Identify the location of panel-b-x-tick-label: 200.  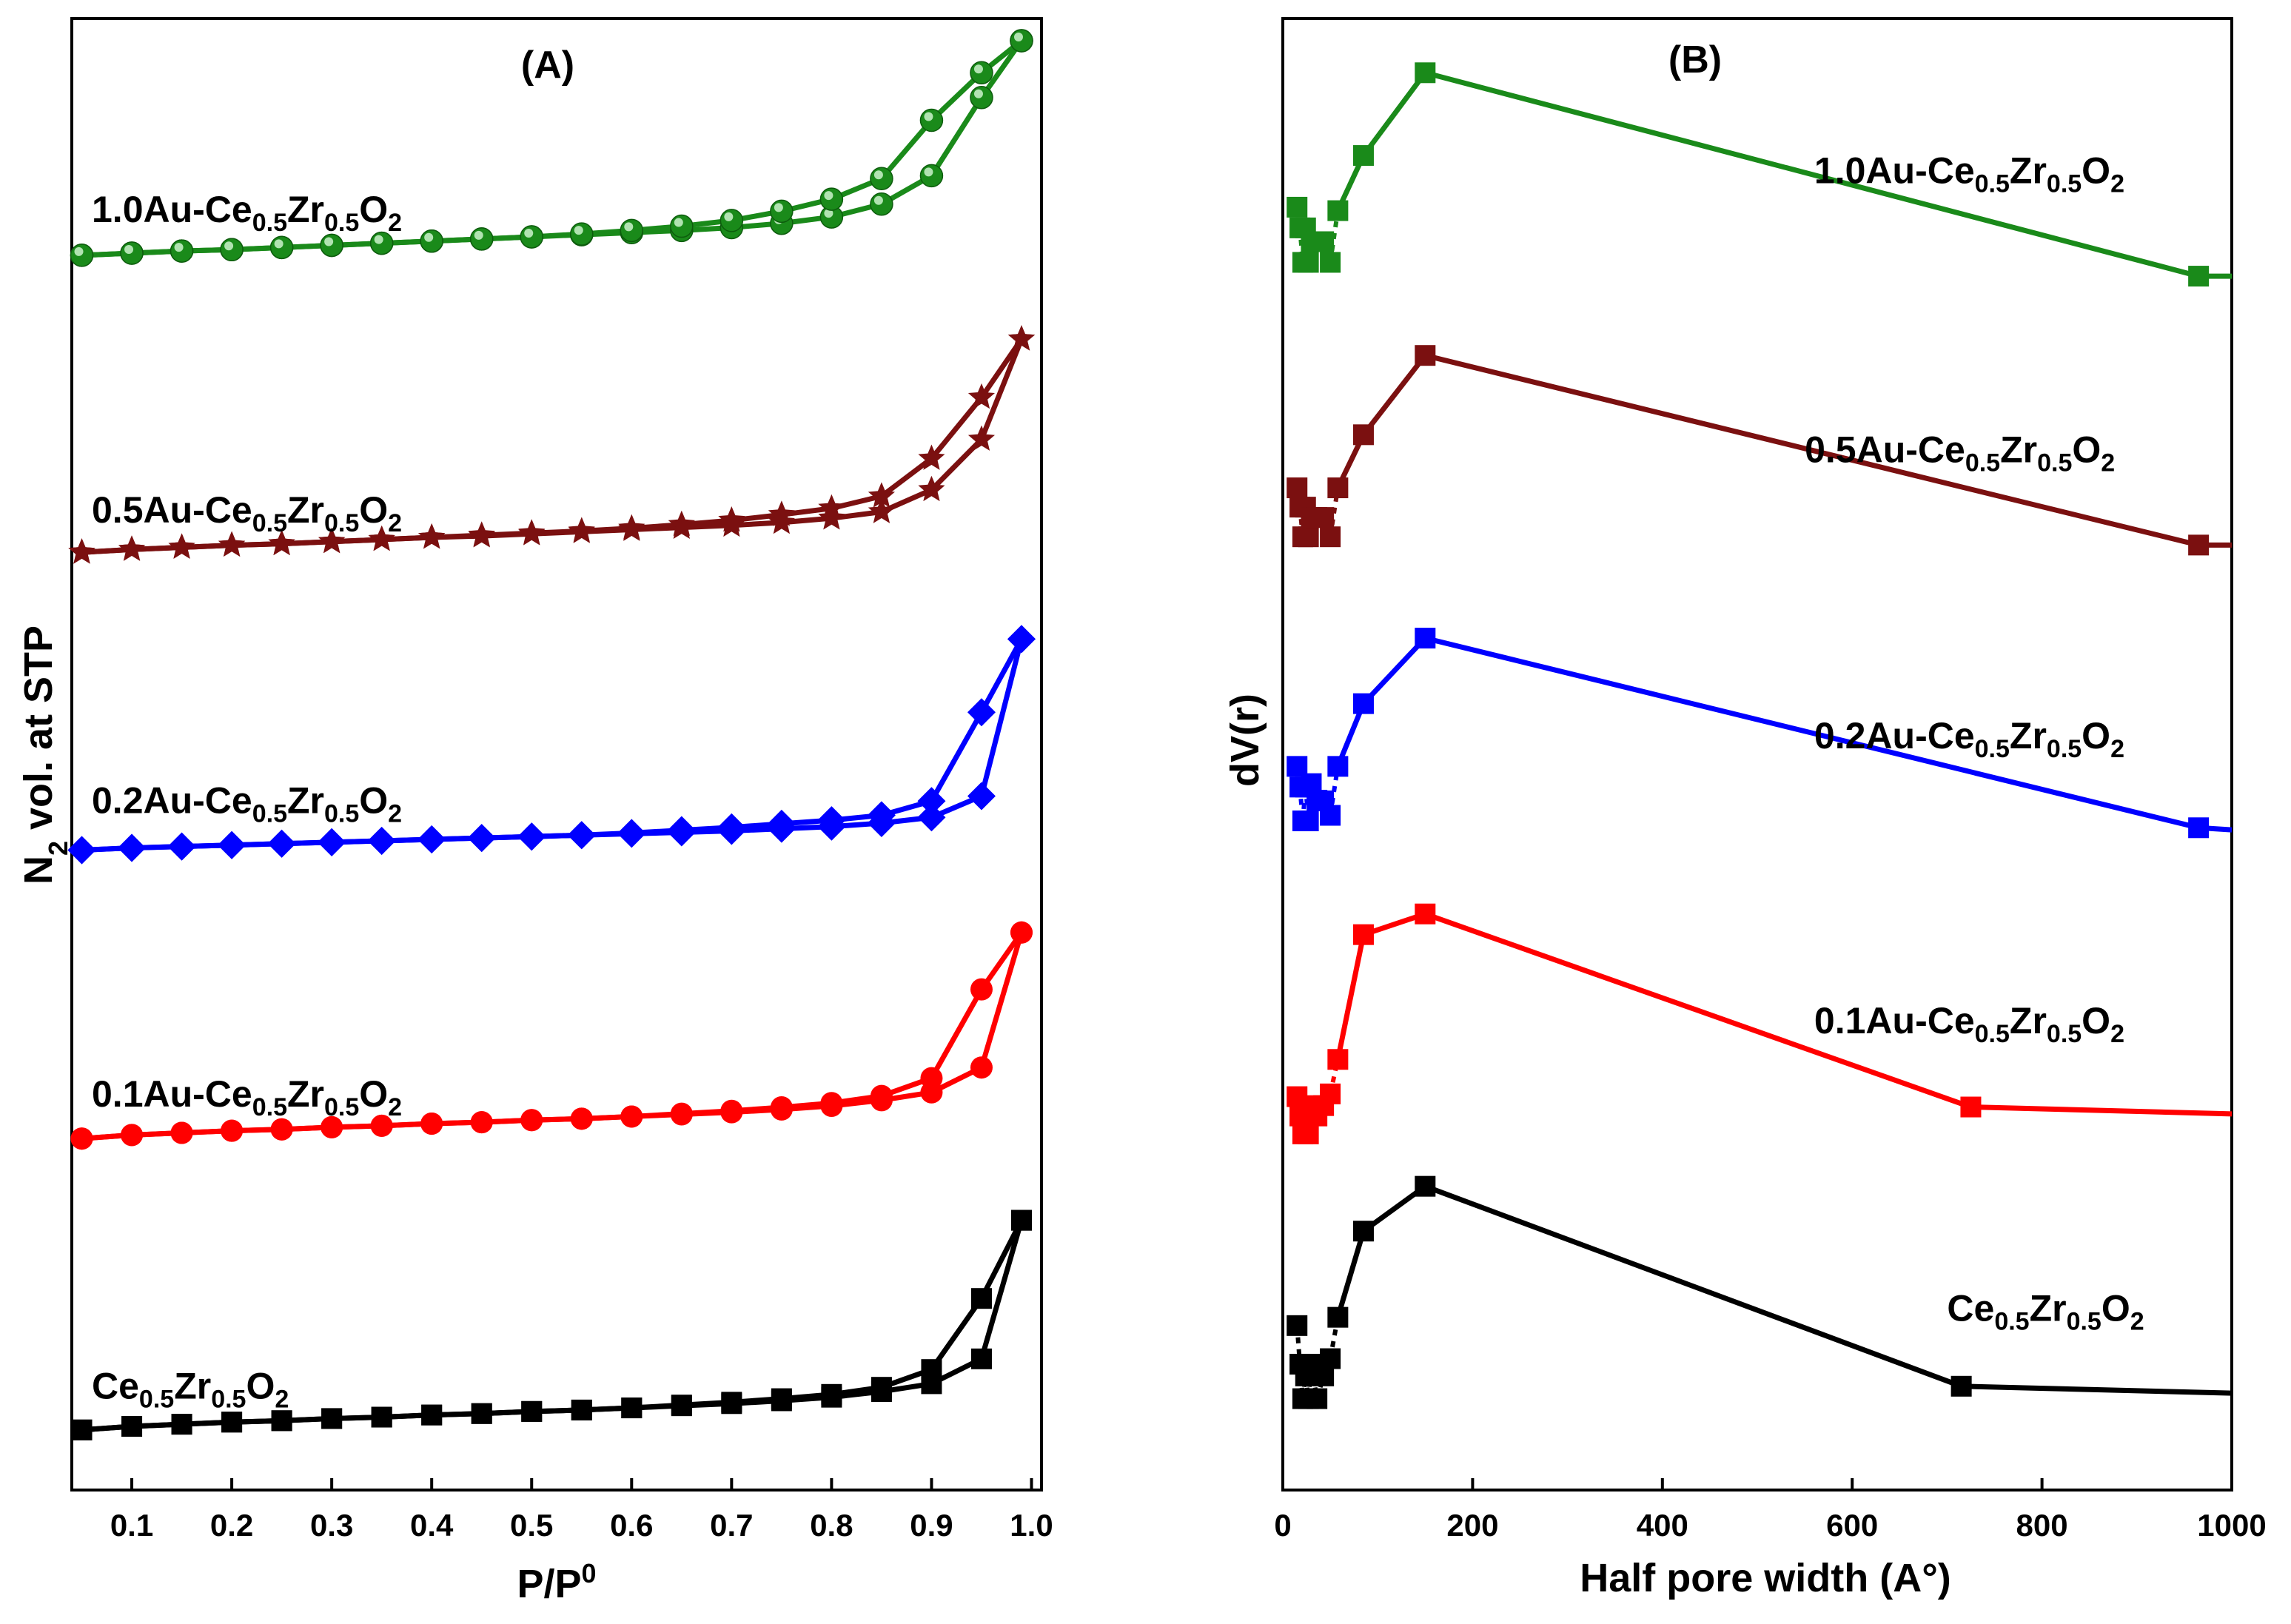
(1472, 1525).